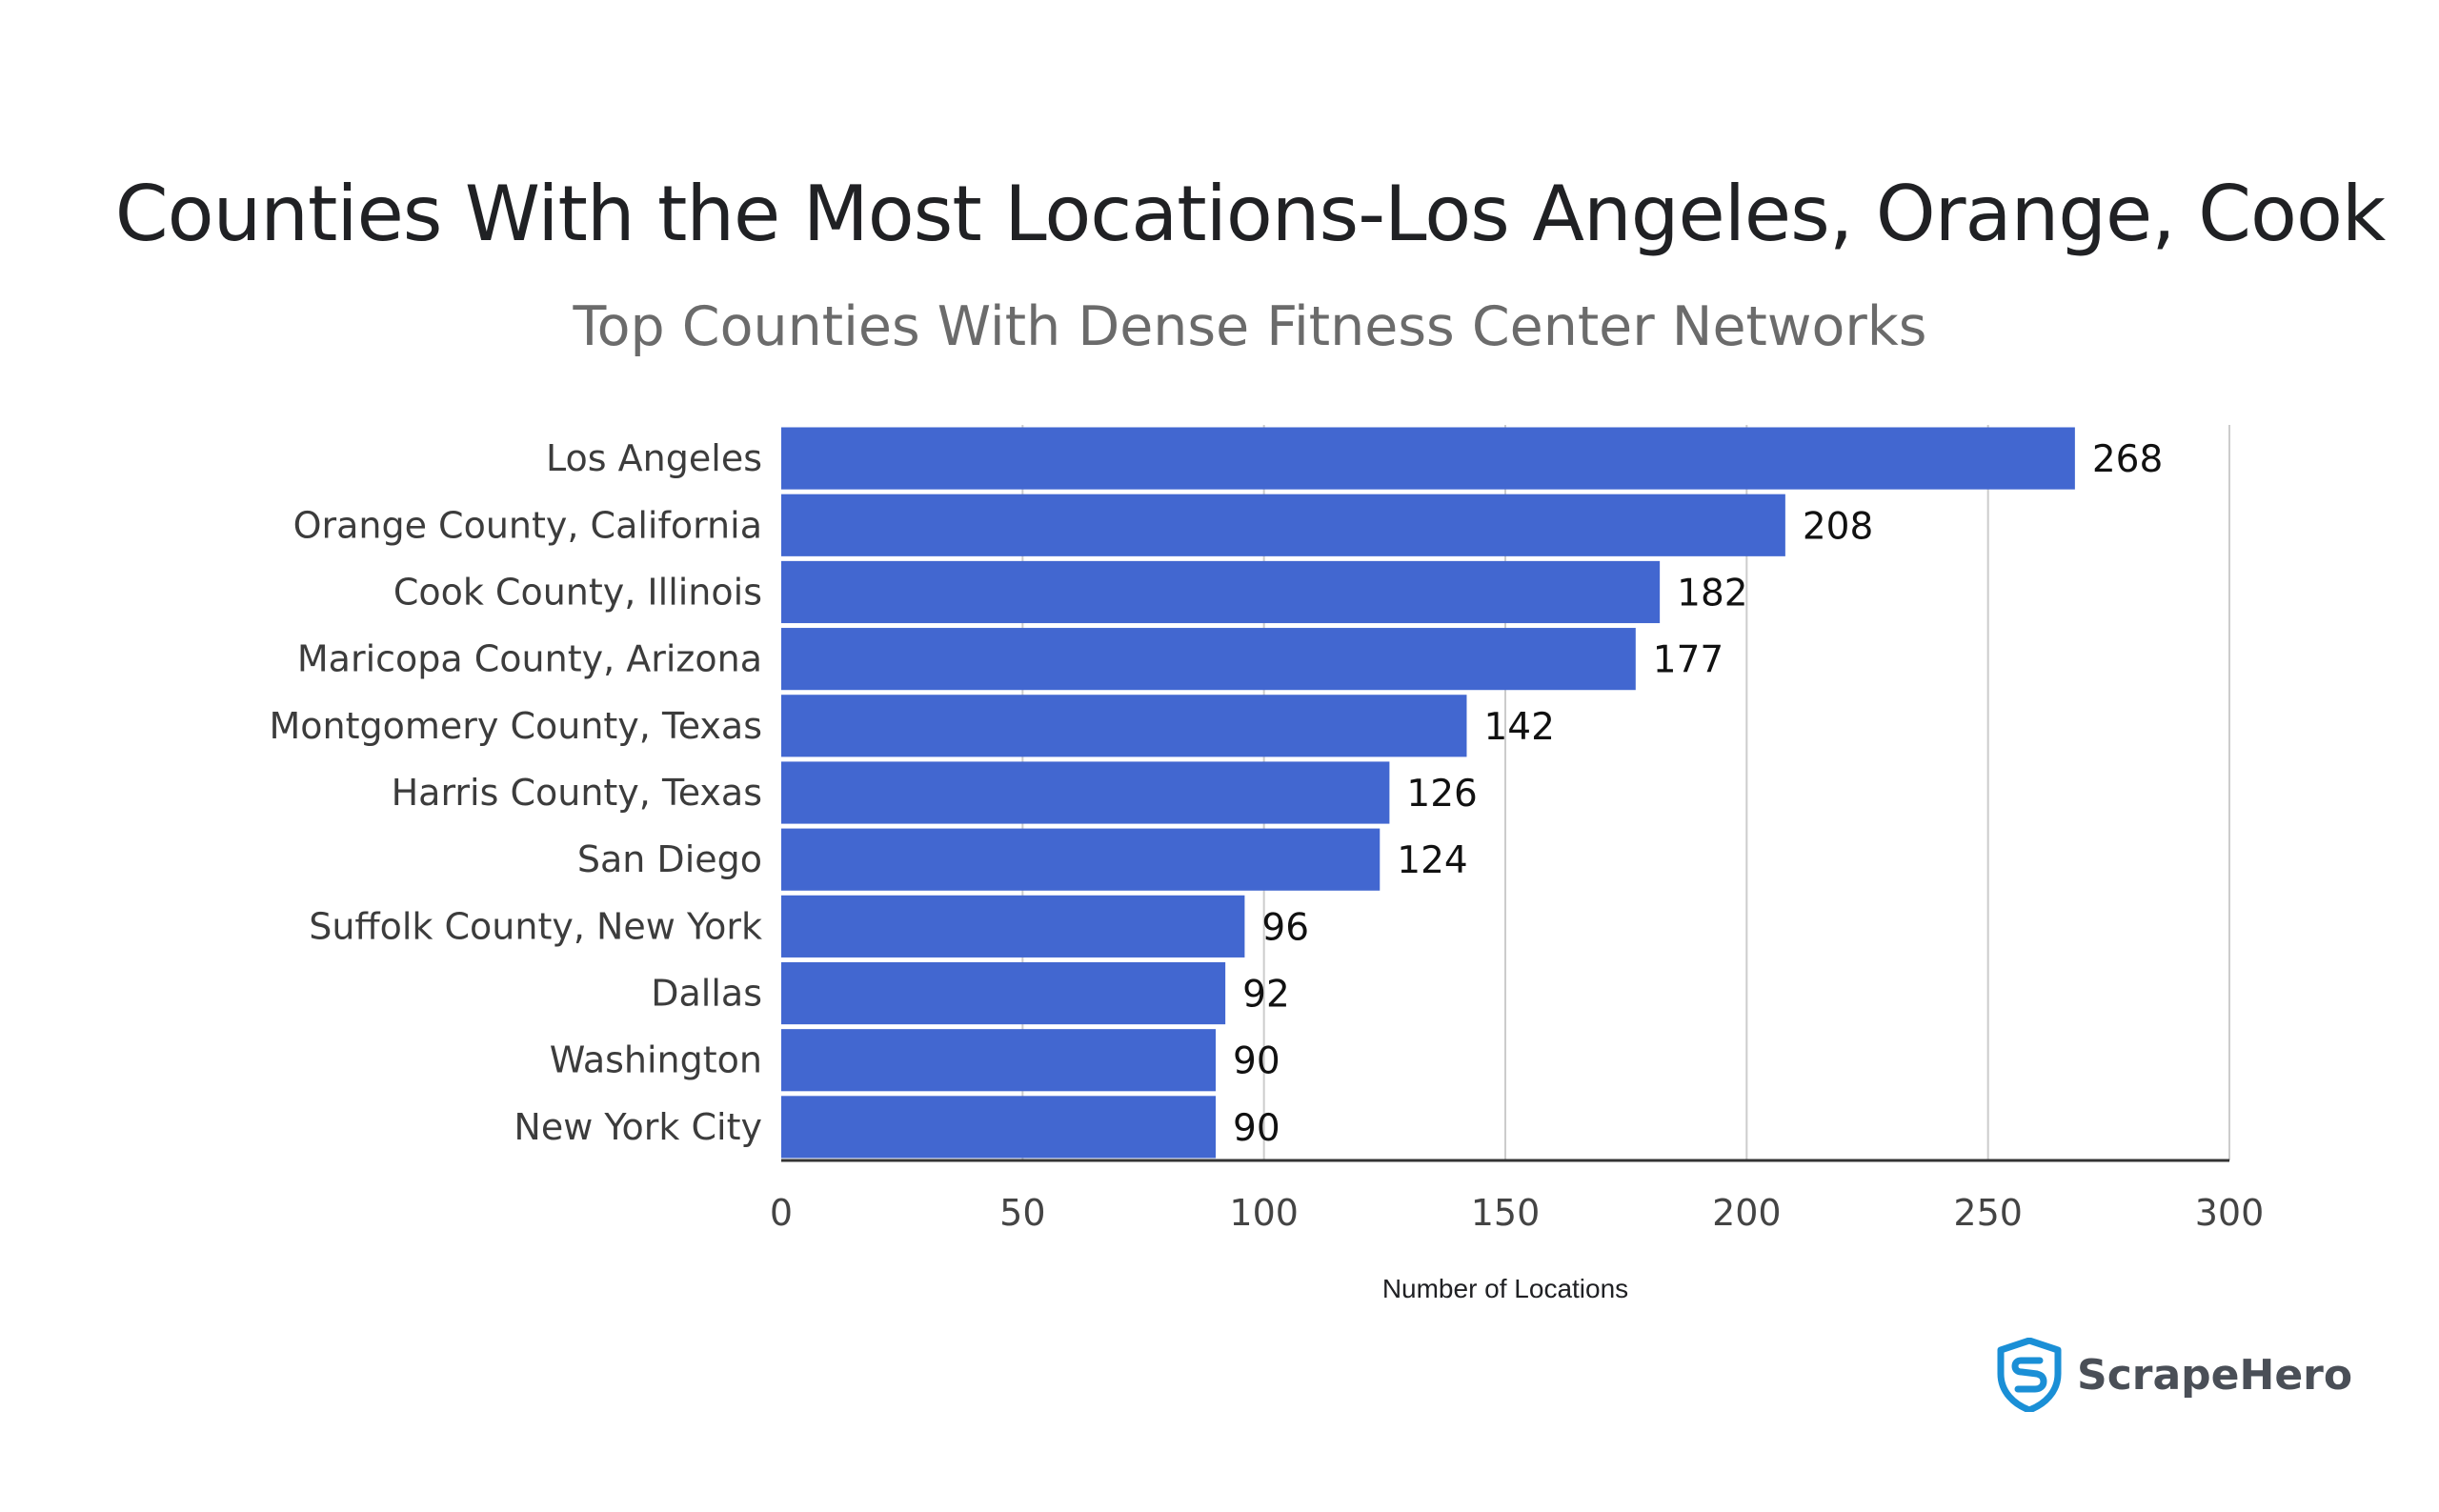 This screenshot has width=2439, height=1512. What do you see at coordinates (2230, 1213) in the screenshot?
I see `x-tick-label: 300` at bounding box center [2230, 1213].